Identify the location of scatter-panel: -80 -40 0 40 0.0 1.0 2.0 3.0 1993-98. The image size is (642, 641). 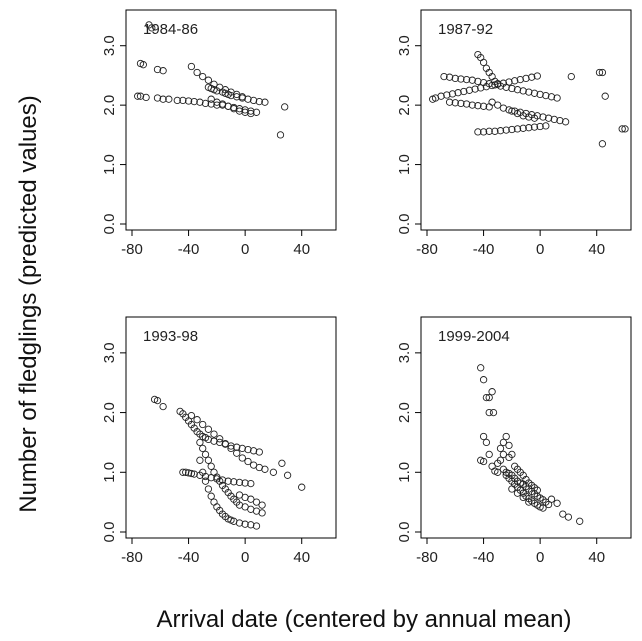
(219, 441).